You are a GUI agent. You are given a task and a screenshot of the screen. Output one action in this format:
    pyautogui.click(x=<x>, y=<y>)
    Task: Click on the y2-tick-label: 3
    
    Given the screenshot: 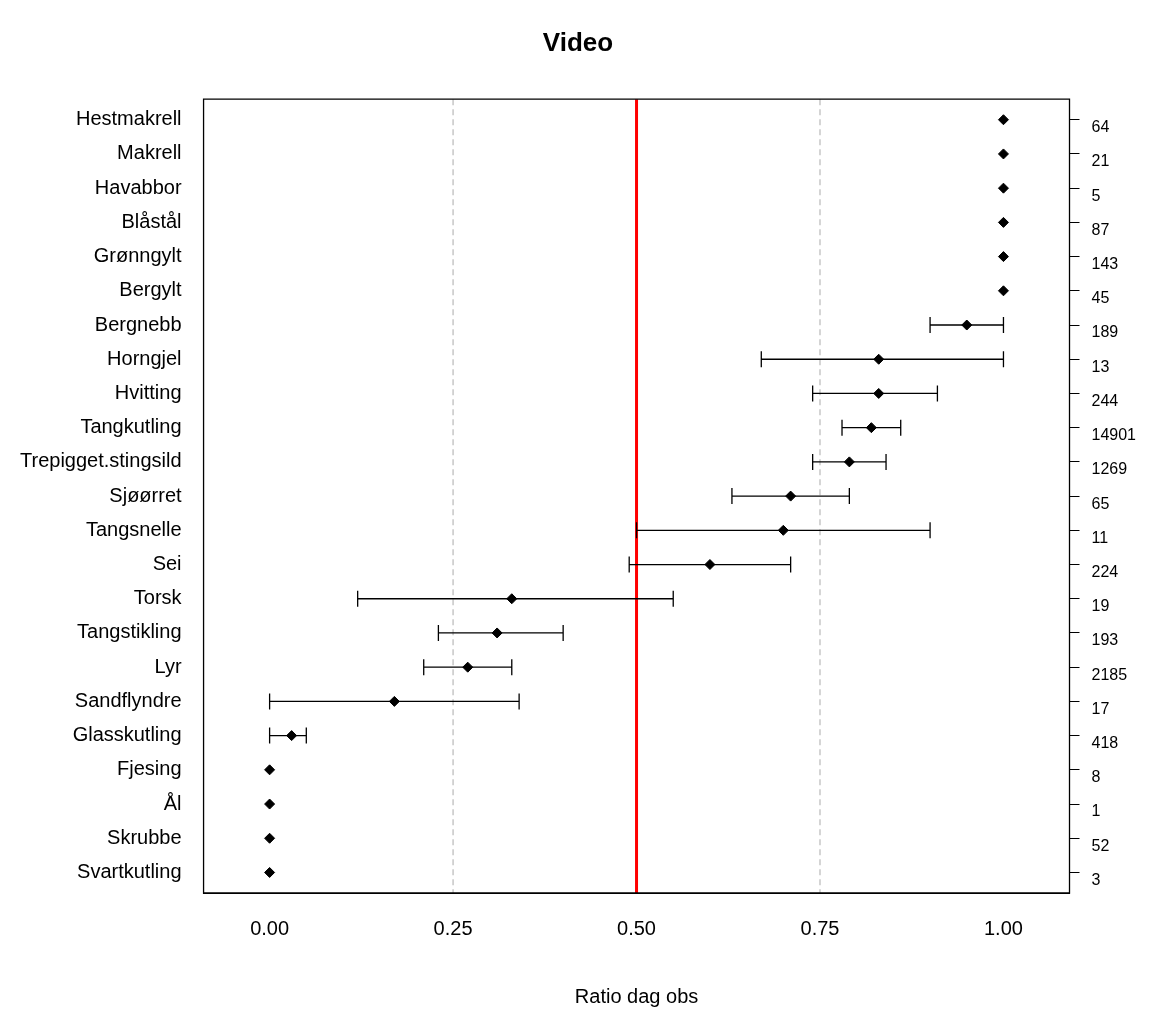 What is the action you would take?
    pyautogui.click(x=1096, y=879)
    